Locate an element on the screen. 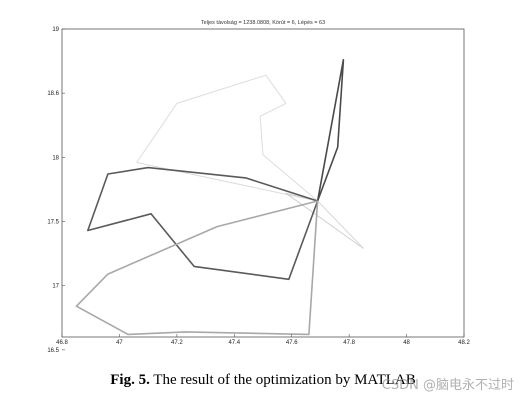 The image size is (526, 405). caption-text: The result of the optimization by MATLAB is located at coordinates (282, 380).